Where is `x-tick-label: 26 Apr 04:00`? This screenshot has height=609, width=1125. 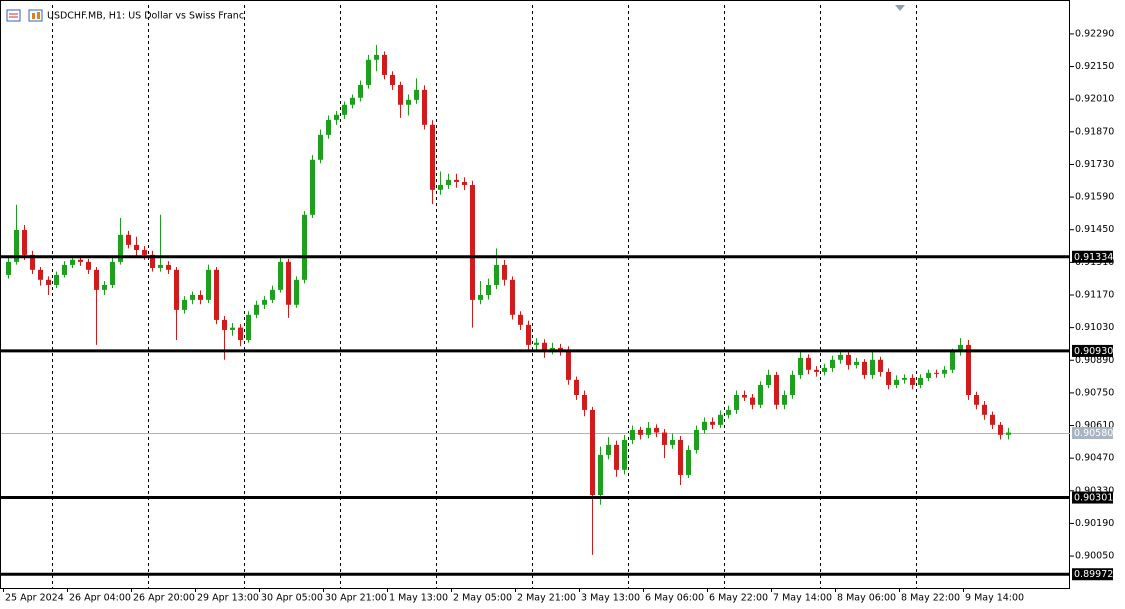
x-tick-label: 26 Apr 04:00 is located at coordinates (100, 598).